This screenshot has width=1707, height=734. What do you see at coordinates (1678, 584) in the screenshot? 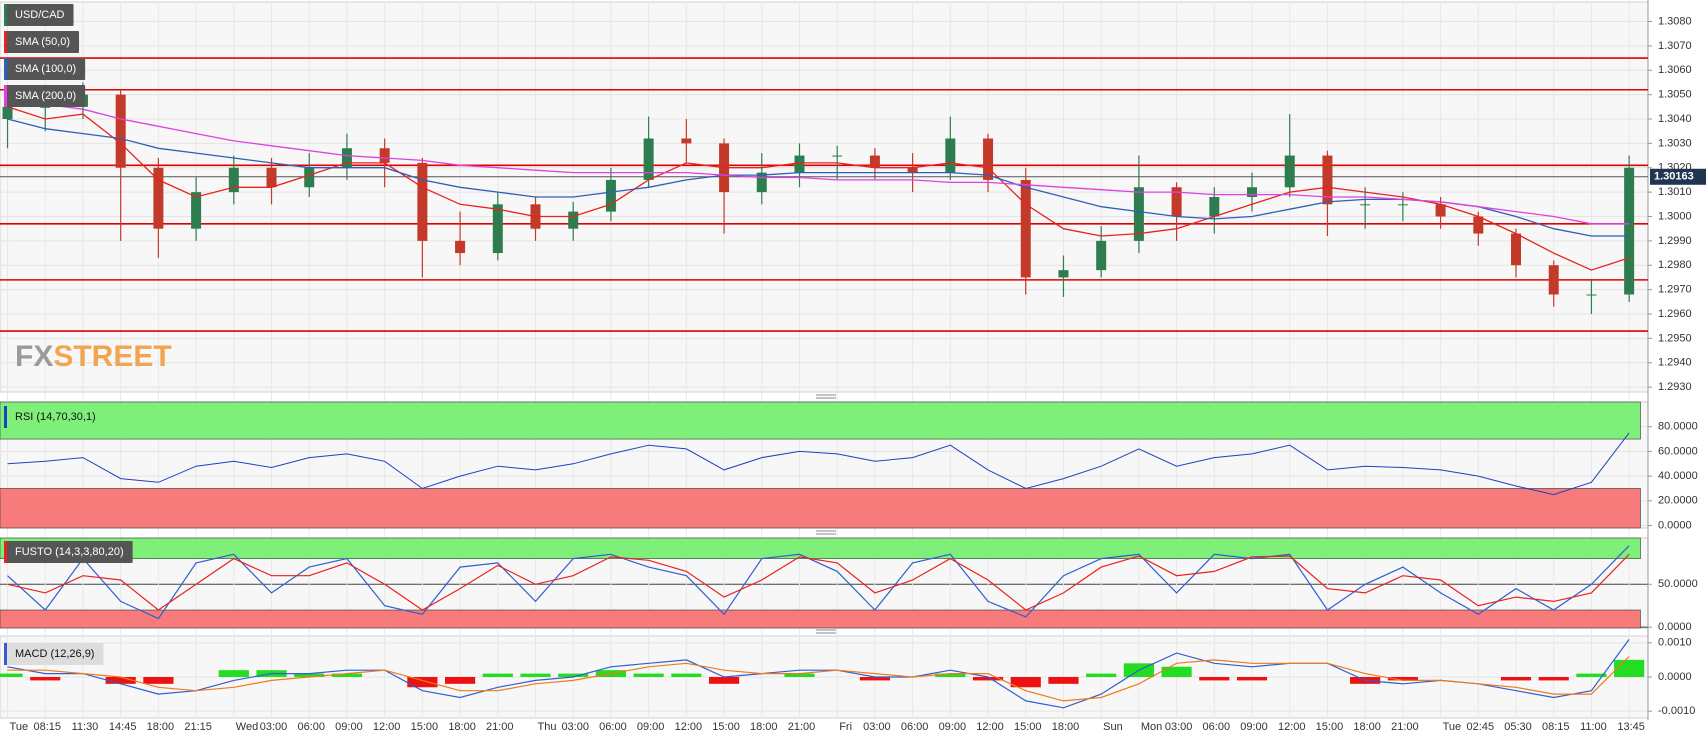
I see `y-tick-label: 50.0000` at bounding box center [1678, 584].